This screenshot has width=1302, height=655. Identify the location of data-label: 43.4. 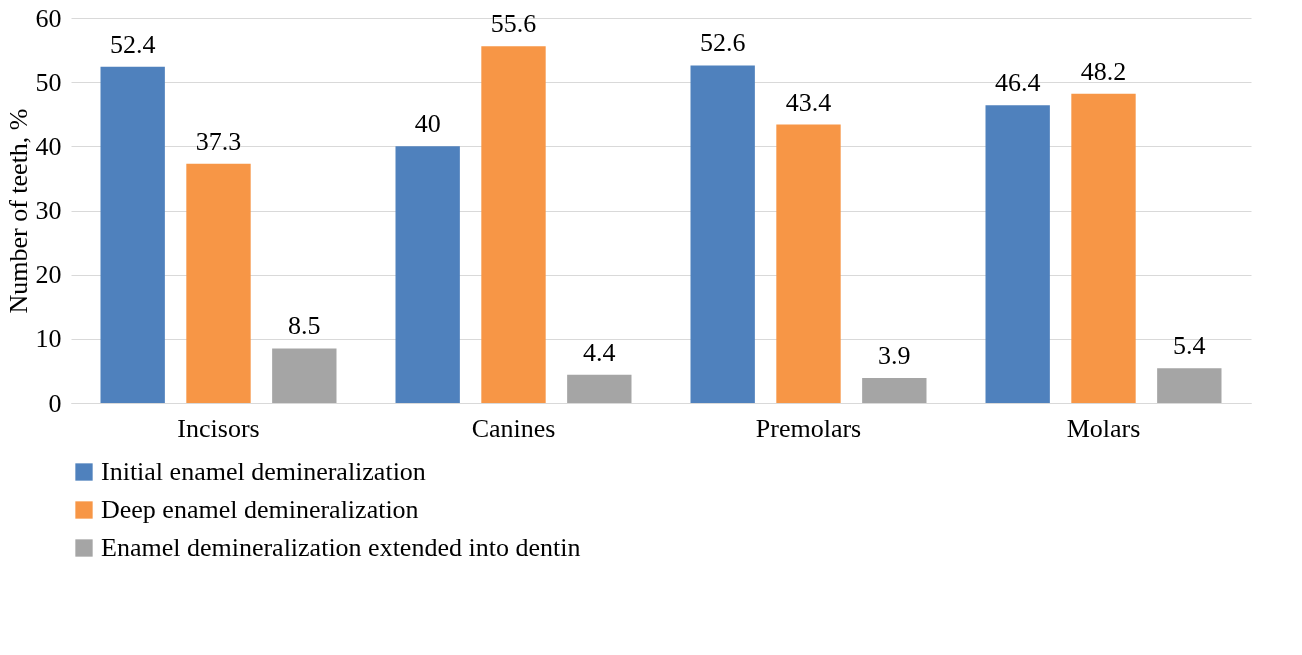
(808, 102).